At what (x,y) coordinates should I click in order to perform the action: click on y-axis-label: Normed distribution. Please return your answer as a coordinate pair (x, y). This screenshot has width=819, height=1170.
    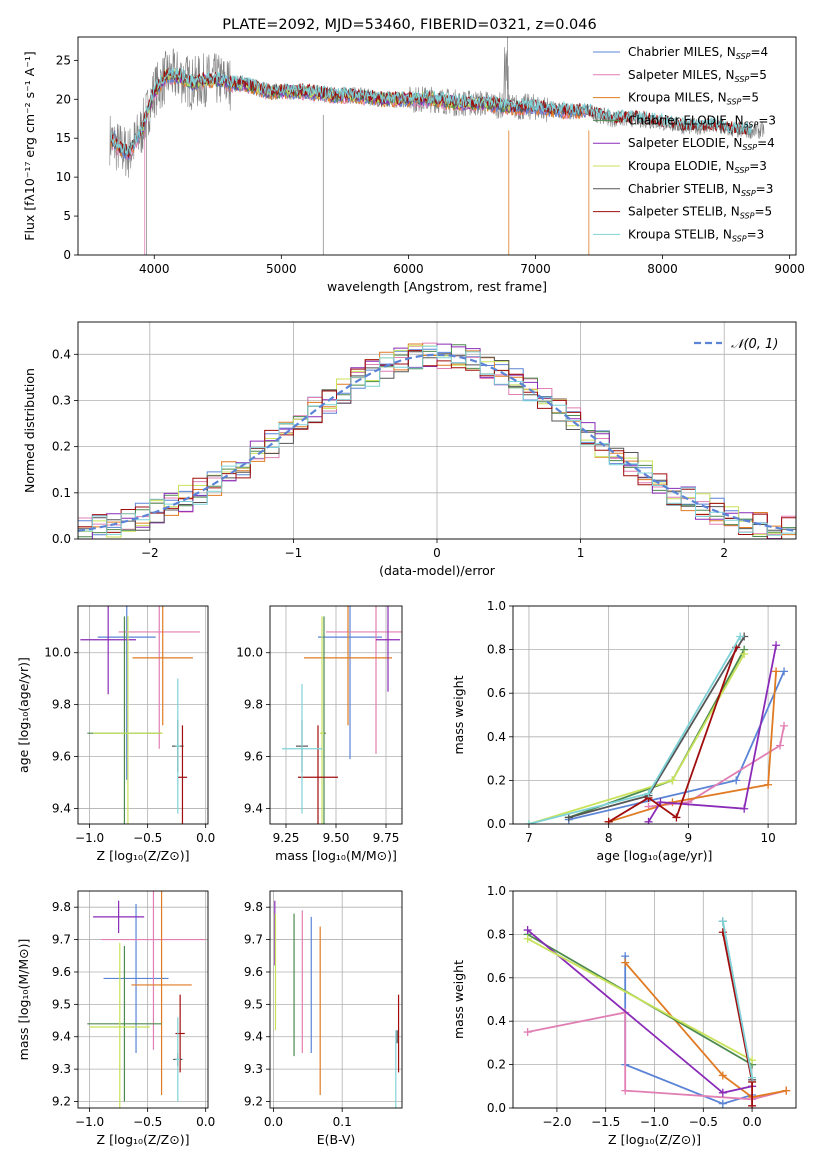
    Looking at the image, I should click on (29, 430).